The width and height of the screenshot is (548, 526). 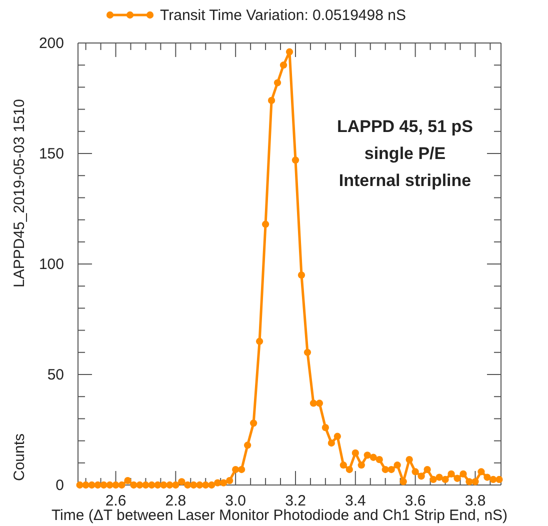 I want to click on x-tick-label: 2.8, so click(x=175, y=501).